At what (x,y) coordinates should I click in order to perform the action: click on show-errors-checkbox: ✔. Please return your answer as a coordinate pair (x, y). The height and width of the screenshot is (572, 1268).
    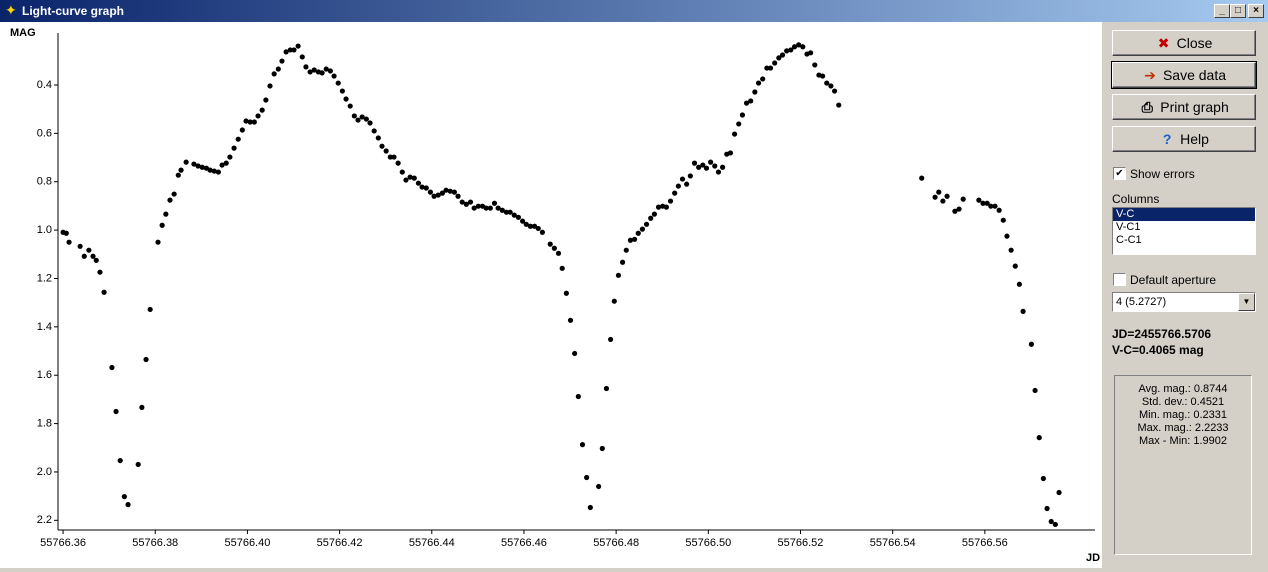
    Looking at the image, I should click on (1119, 173).